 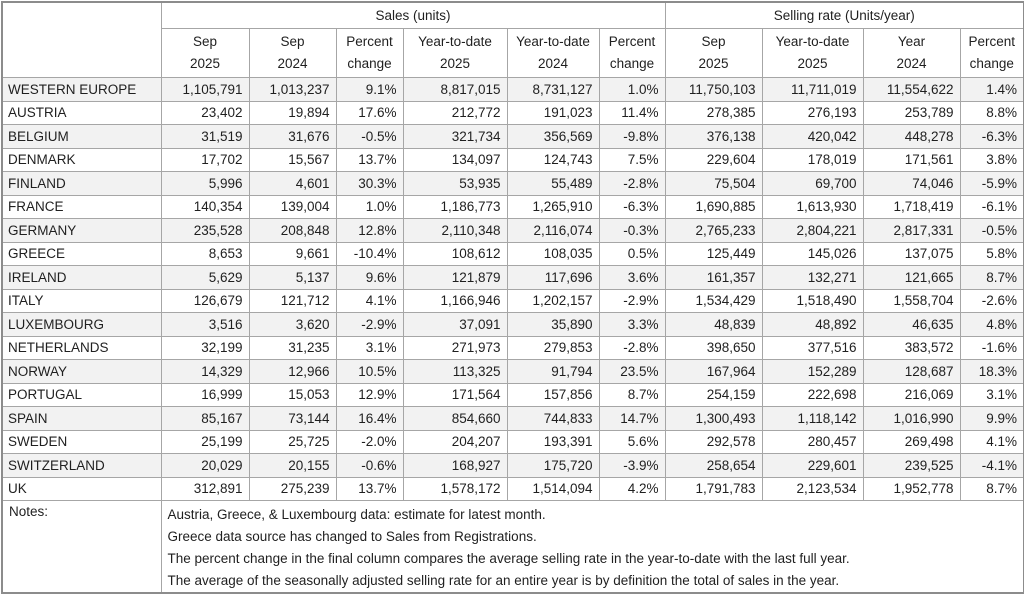 I want to click on table-cell: -6.3%, so click(x=991, y=136).